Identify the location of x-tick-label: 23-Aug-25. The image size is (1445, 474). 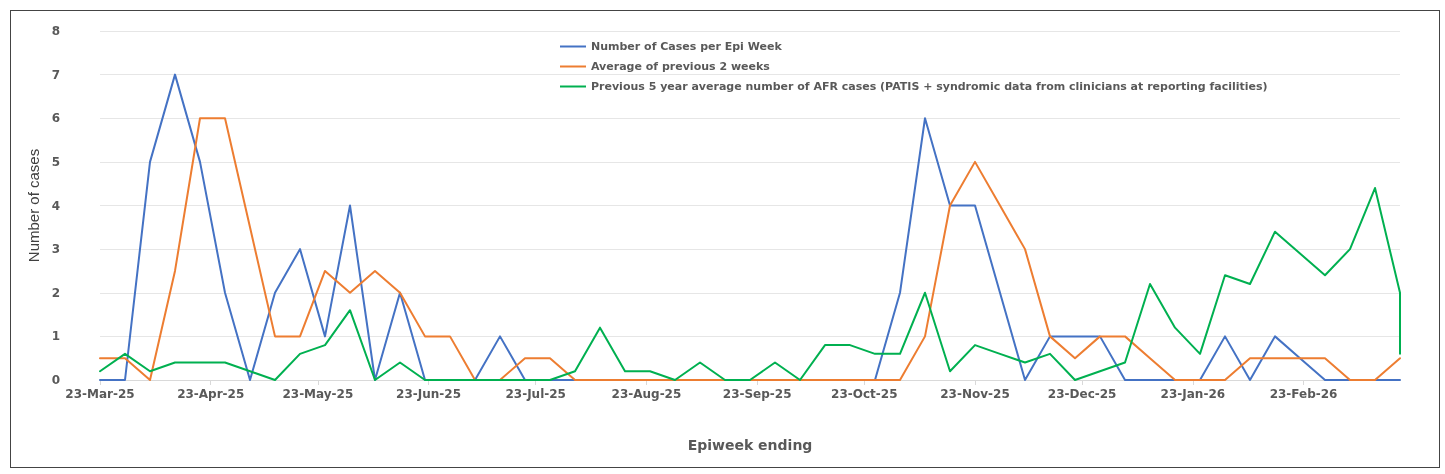
(646, 394).